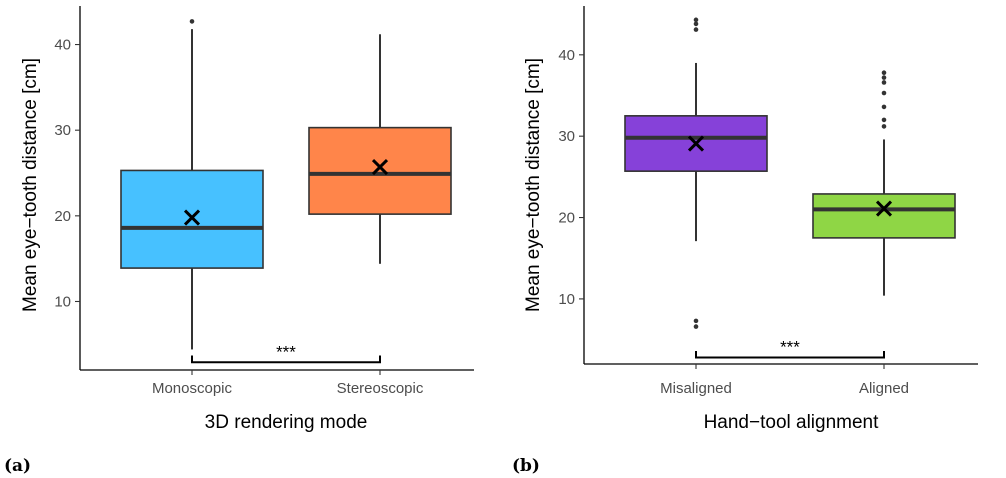 This screenshot has height=478, width=1006. I want to click on panel-a-x-tick-label: Stereoscopic, so click(380, 388).